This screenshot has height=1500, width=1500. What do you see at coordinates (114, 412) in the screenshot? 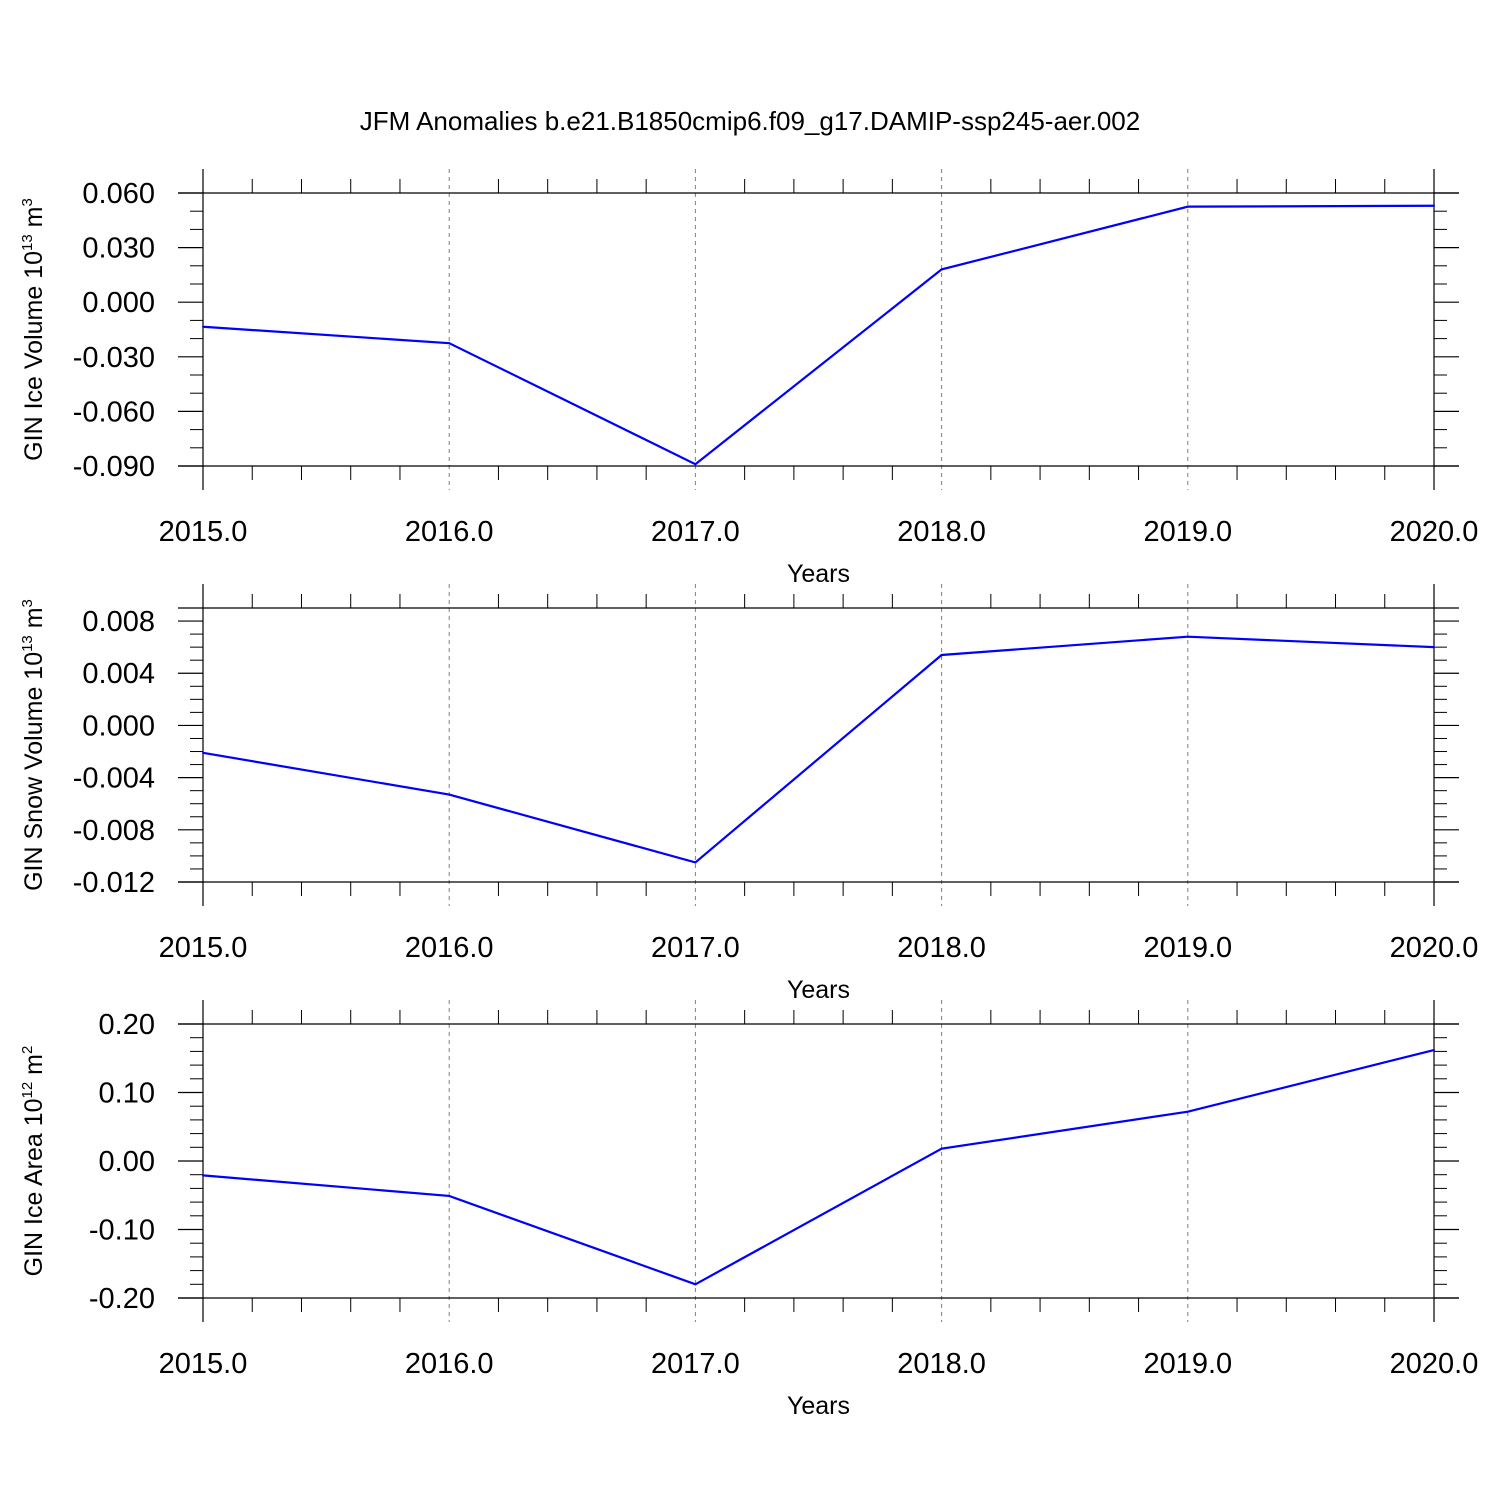
I see `y-tick-label: -0.060` at bounding box center [114, 412].